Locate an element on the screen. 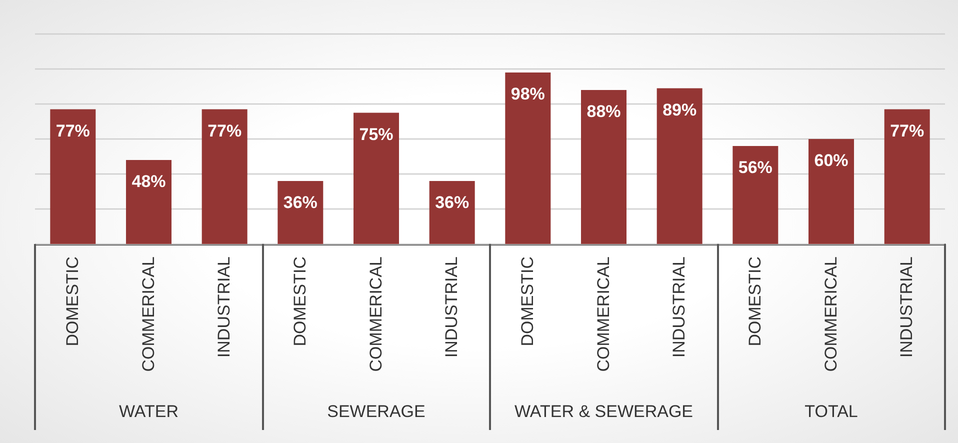  data-label: 75% is located at coordinates (376, 134).